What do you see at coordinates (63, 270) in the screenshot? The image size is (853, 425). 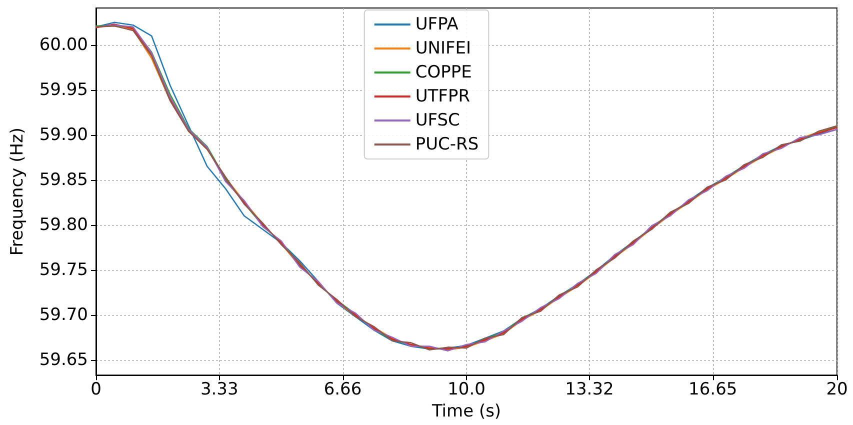 I see `y-tick-label: 59.75` at bounding box center [63, 270].